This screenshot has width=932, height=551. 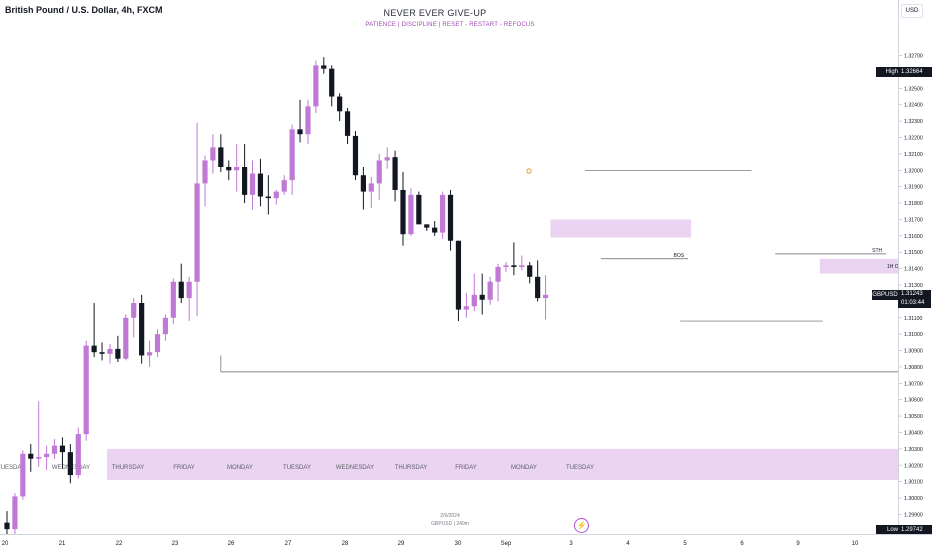 I want to click on time-tick-label: 5, so click(x=685, y=544).